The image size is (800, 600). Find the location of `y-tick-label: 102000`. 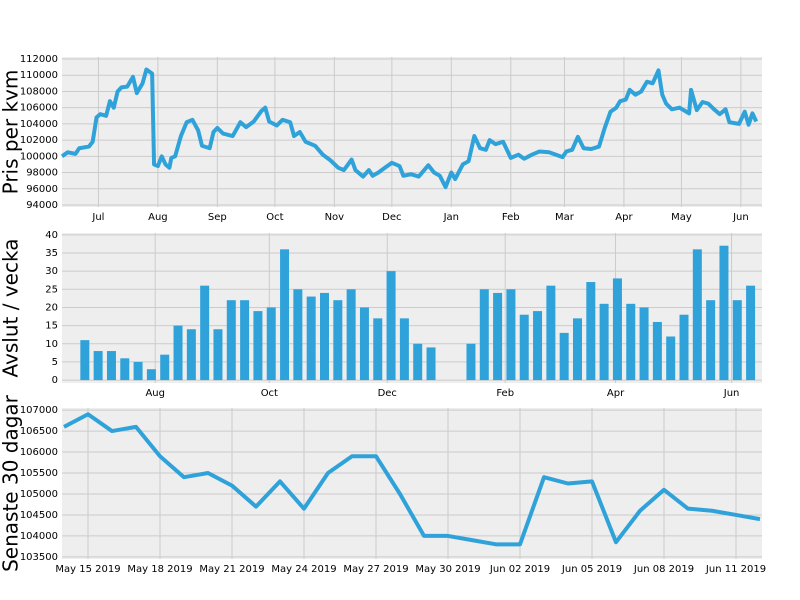

y-tick-label: 102000 is located at coordinates (39, 140).